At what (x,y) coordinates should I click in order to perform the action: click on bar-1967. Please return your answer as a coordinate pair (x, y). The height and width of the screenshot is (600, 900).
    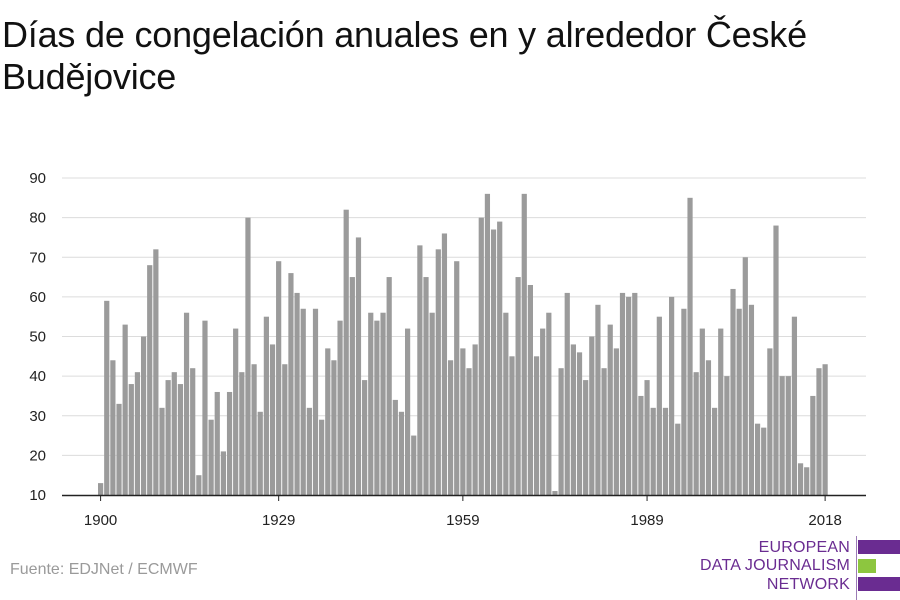
    Looking at the image, I should click on (512, 425).